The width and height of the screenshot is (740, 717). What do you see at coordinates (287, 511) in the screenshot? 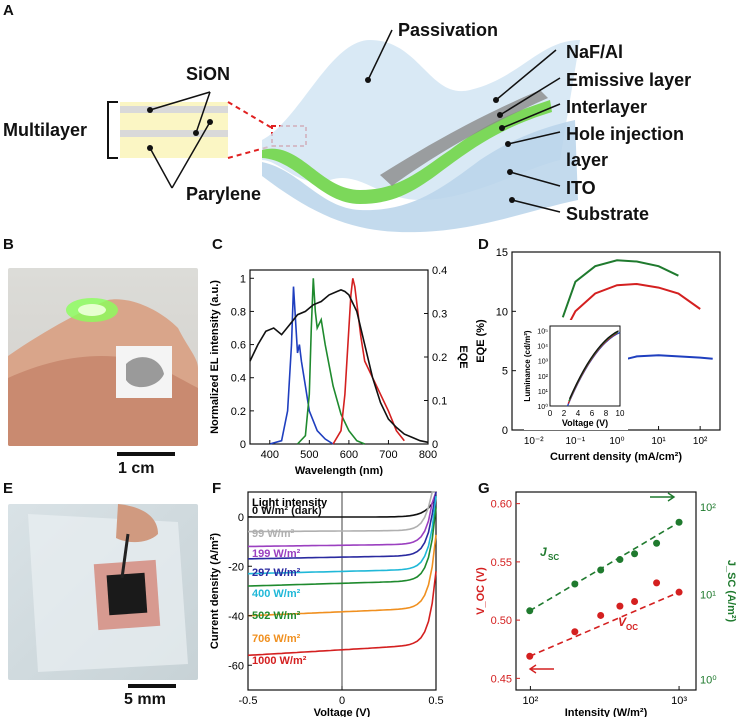
I see `legend-entry-0: 0 W/m² (dark)` at bounding box center [287, 511].